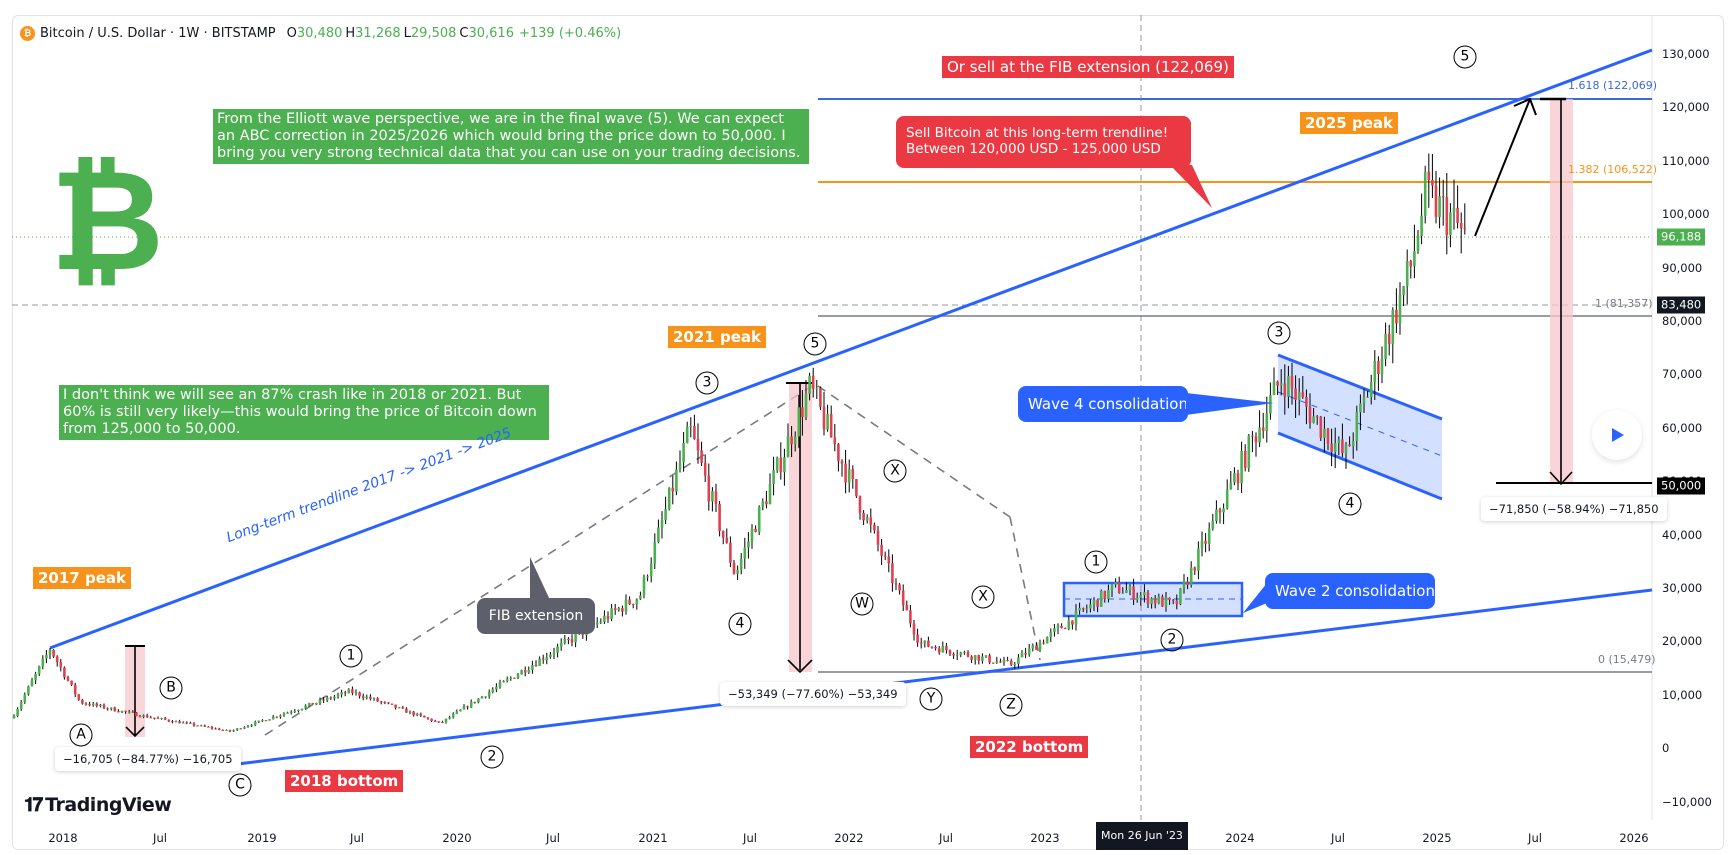 The width and height of the screenshot is (1735, 855). I want to click on tradingview-logo: 𝟏𝟕 TradingView, so click(98, 805).